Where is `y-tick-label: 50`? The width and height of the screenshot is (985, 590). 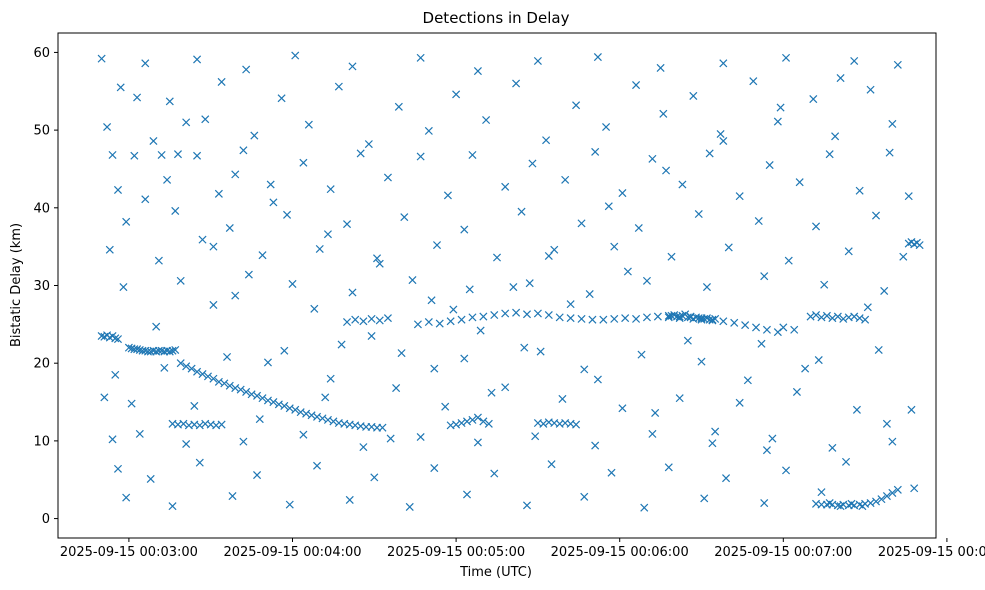
y-tick-label: 50 is located at coordinates (41, 131).